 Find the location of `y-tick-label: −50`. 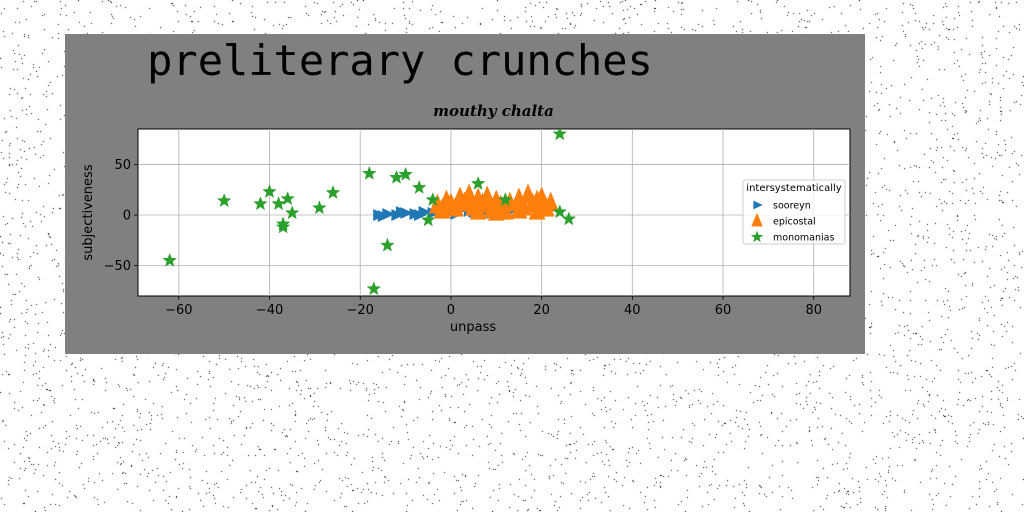

y-tick-label: −50 is located at coordinates (117, 266).